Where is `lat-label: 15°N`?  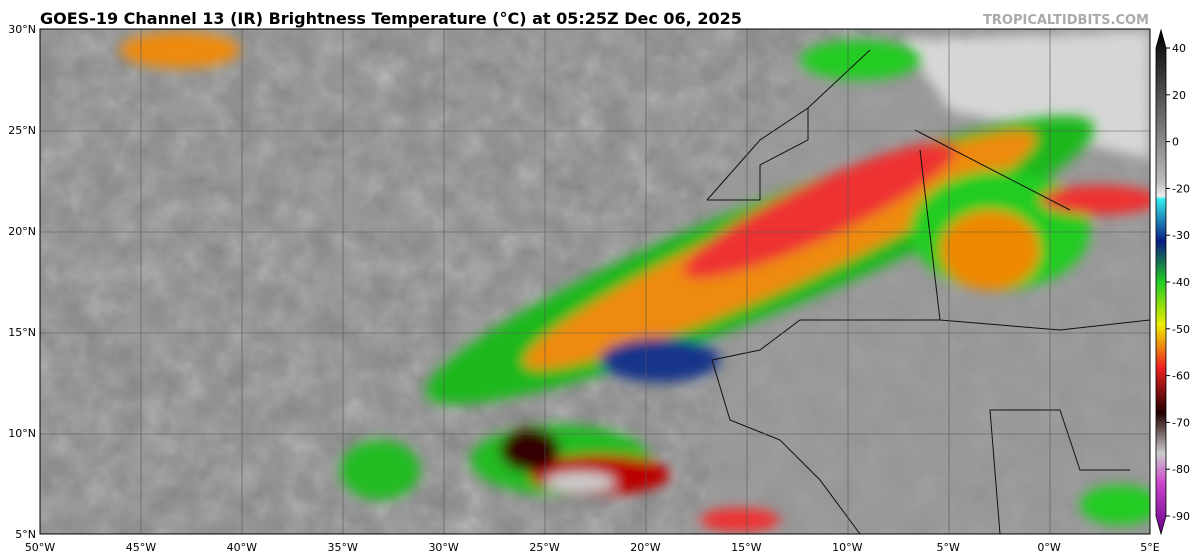
lat-label: 15°N is located at coordinates (22, 332).